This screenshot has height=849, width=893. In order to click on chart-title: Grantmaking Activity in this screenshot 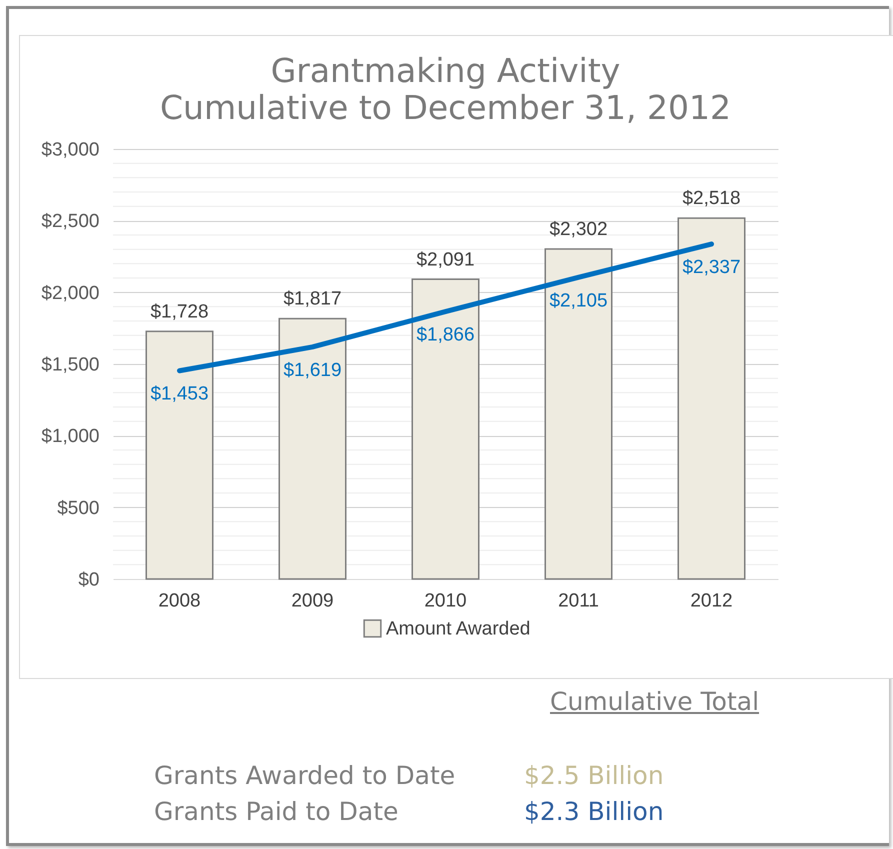, I will do `click(445, 70)`.